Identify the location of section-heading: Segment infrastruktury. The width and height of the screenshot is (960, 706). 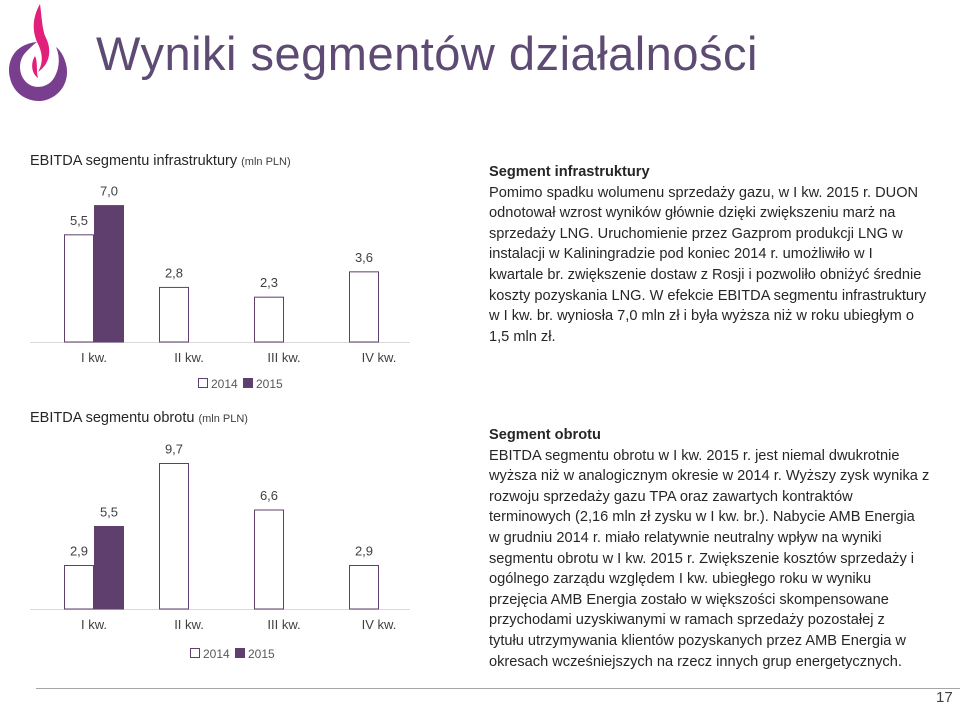
(569, 172).